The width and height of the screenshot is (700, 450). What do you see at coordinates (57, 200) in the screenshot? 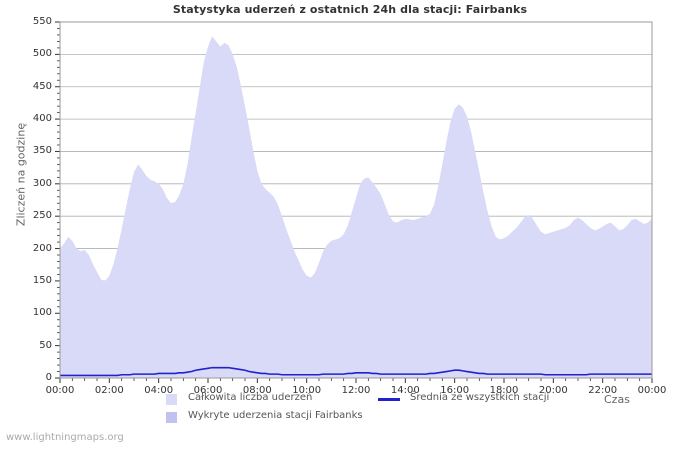
I see `y-axis-ticks` at bounding box center [57, 200].